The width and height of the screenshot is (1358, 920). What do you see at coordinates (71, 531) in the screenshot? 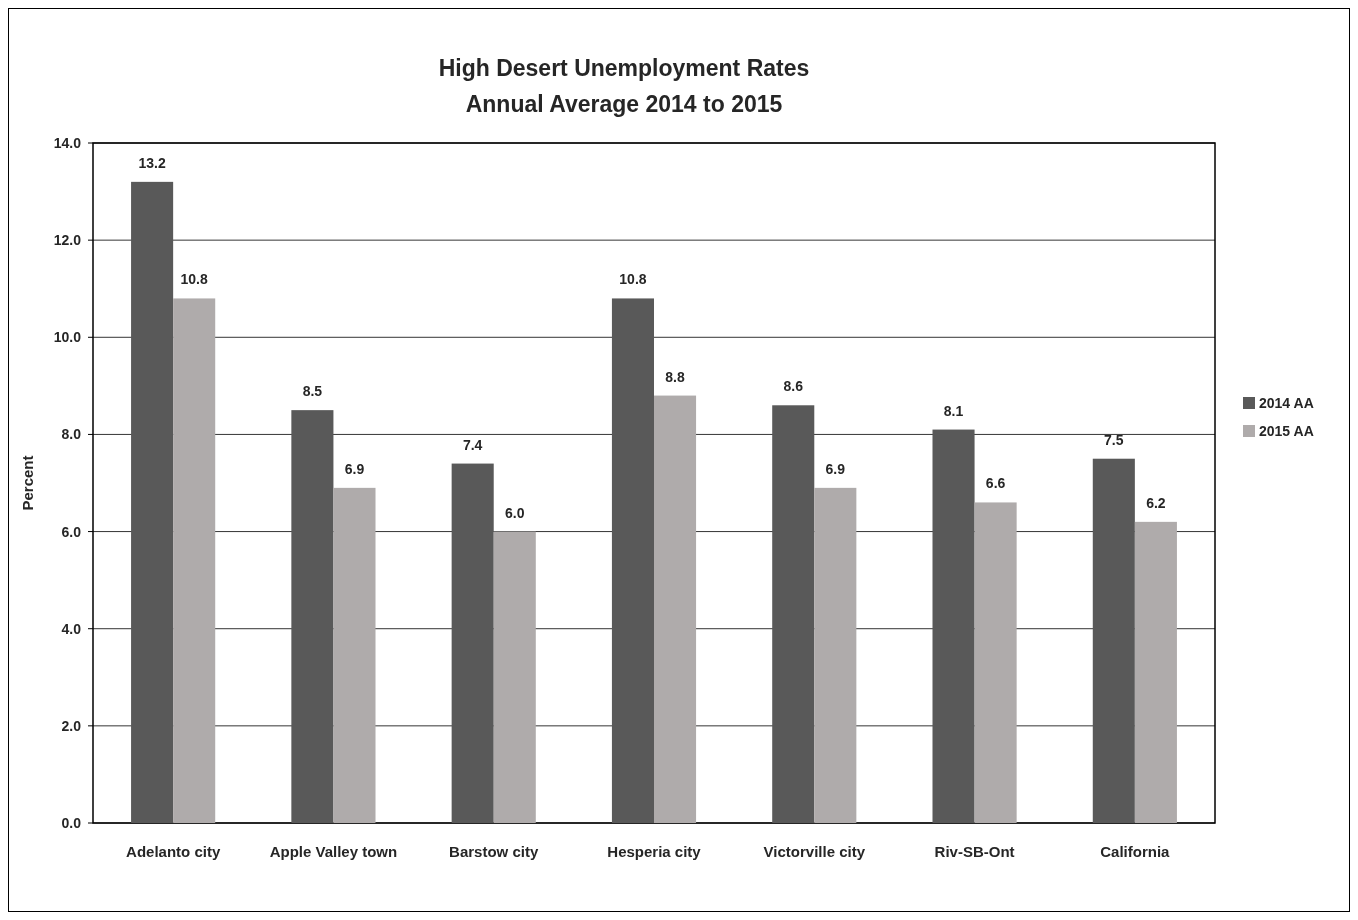
I see `y-tick-label: 6.0` at bounding box center [71, 531].